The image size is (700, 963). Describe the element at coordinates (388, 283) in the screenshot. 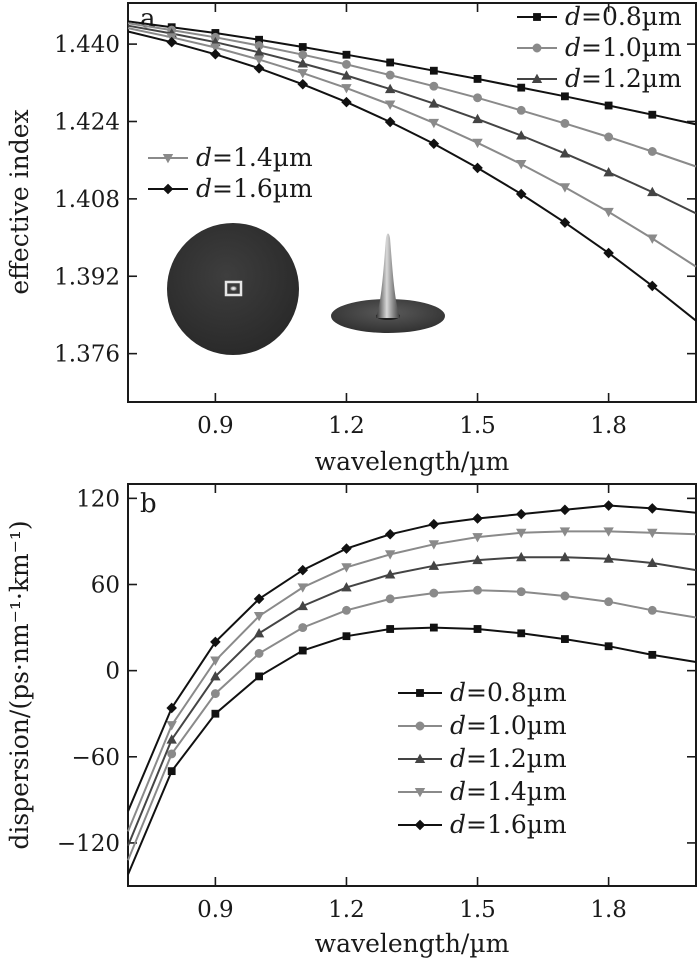

I see `mode-intensity-3d-inset` at that location.